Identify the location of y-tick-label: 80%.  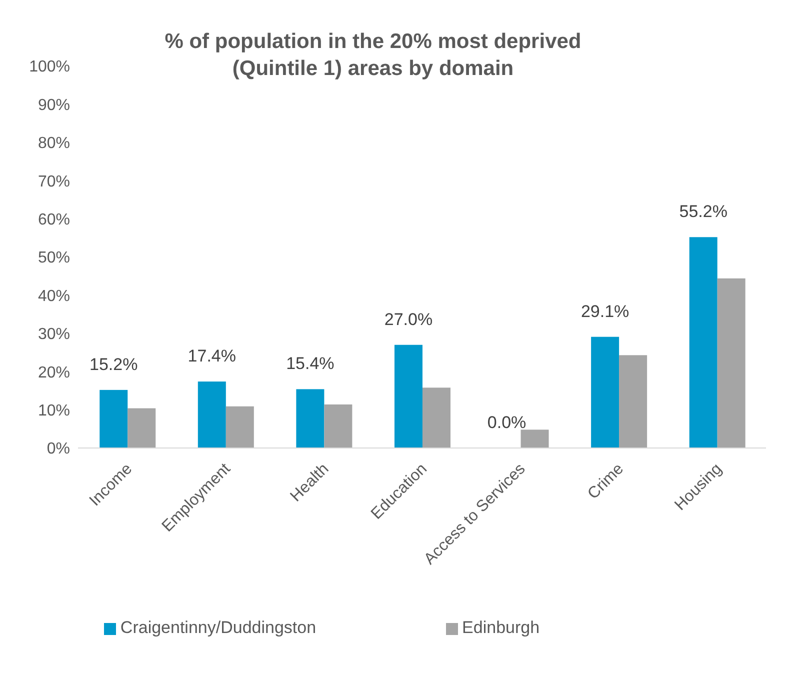
(54, 143).